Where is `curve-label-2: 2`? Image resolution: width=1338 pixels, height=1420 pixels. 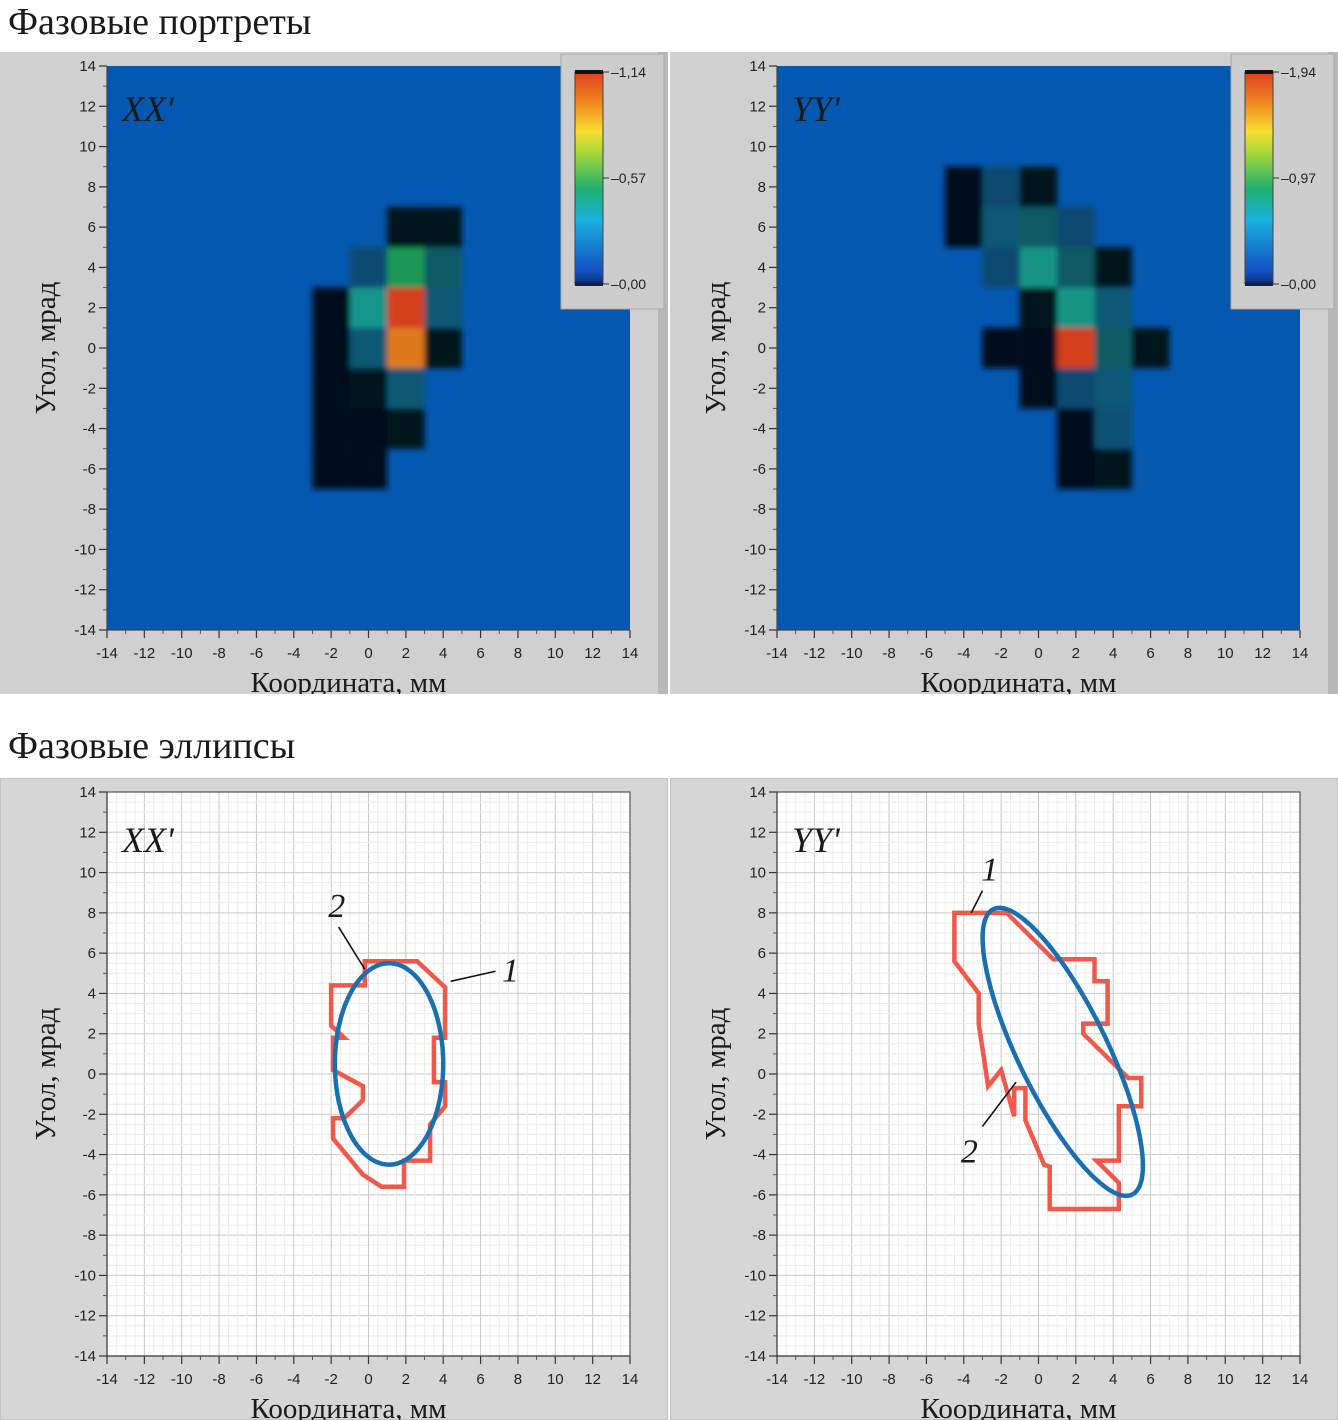 curve-label-2: 2 is located at coordinates (336, 906).